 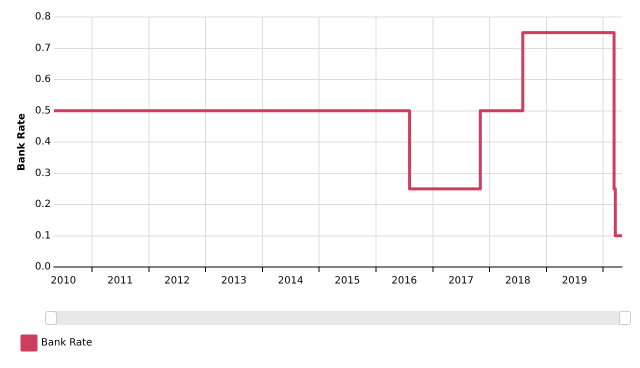 I want to click on x-tick-label: 2012, so click(x=177, y=281).